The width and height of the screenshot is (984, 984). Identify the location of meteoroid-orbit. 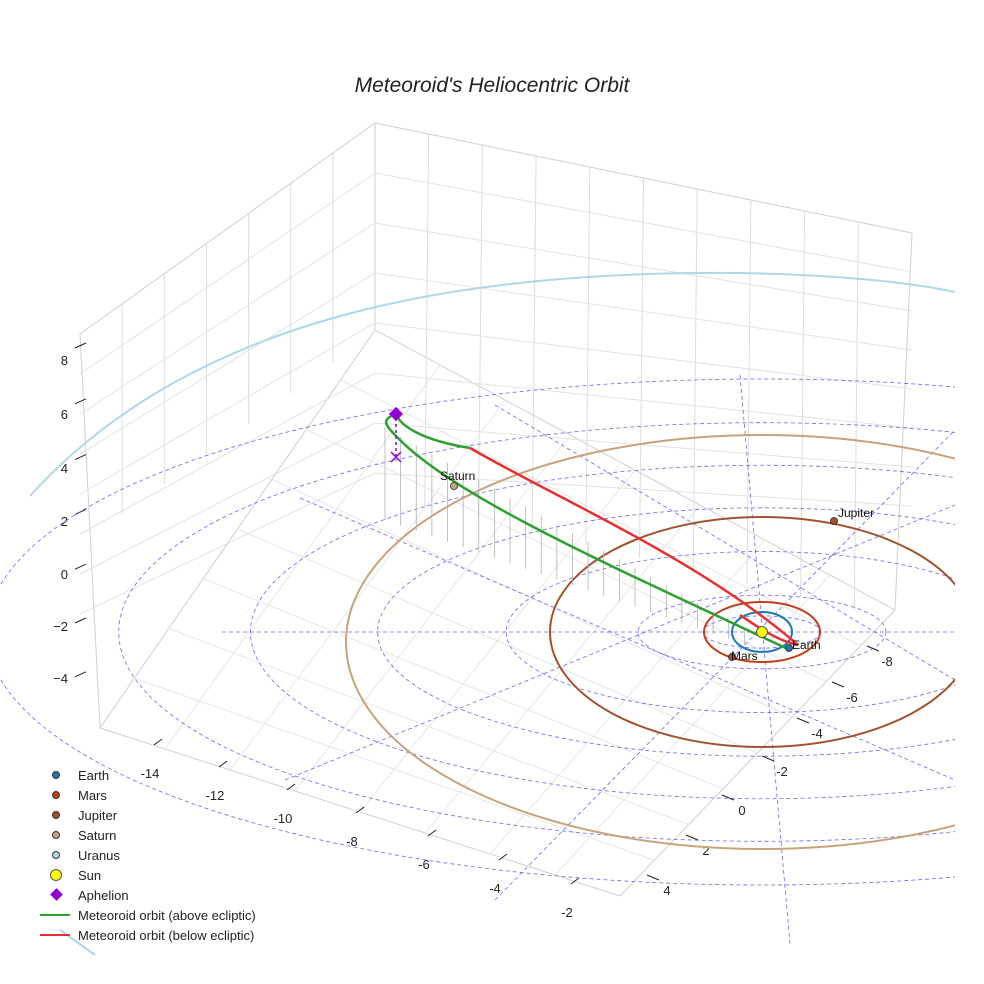
(592, 532).